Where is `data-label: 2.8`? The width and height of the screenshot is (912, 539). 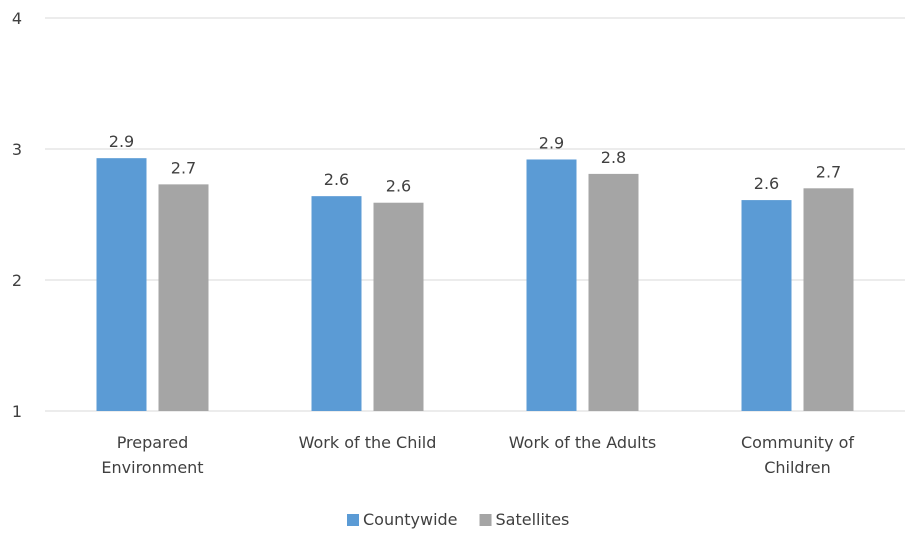 data-label: 2.8 is located at coordinates (613, 157).